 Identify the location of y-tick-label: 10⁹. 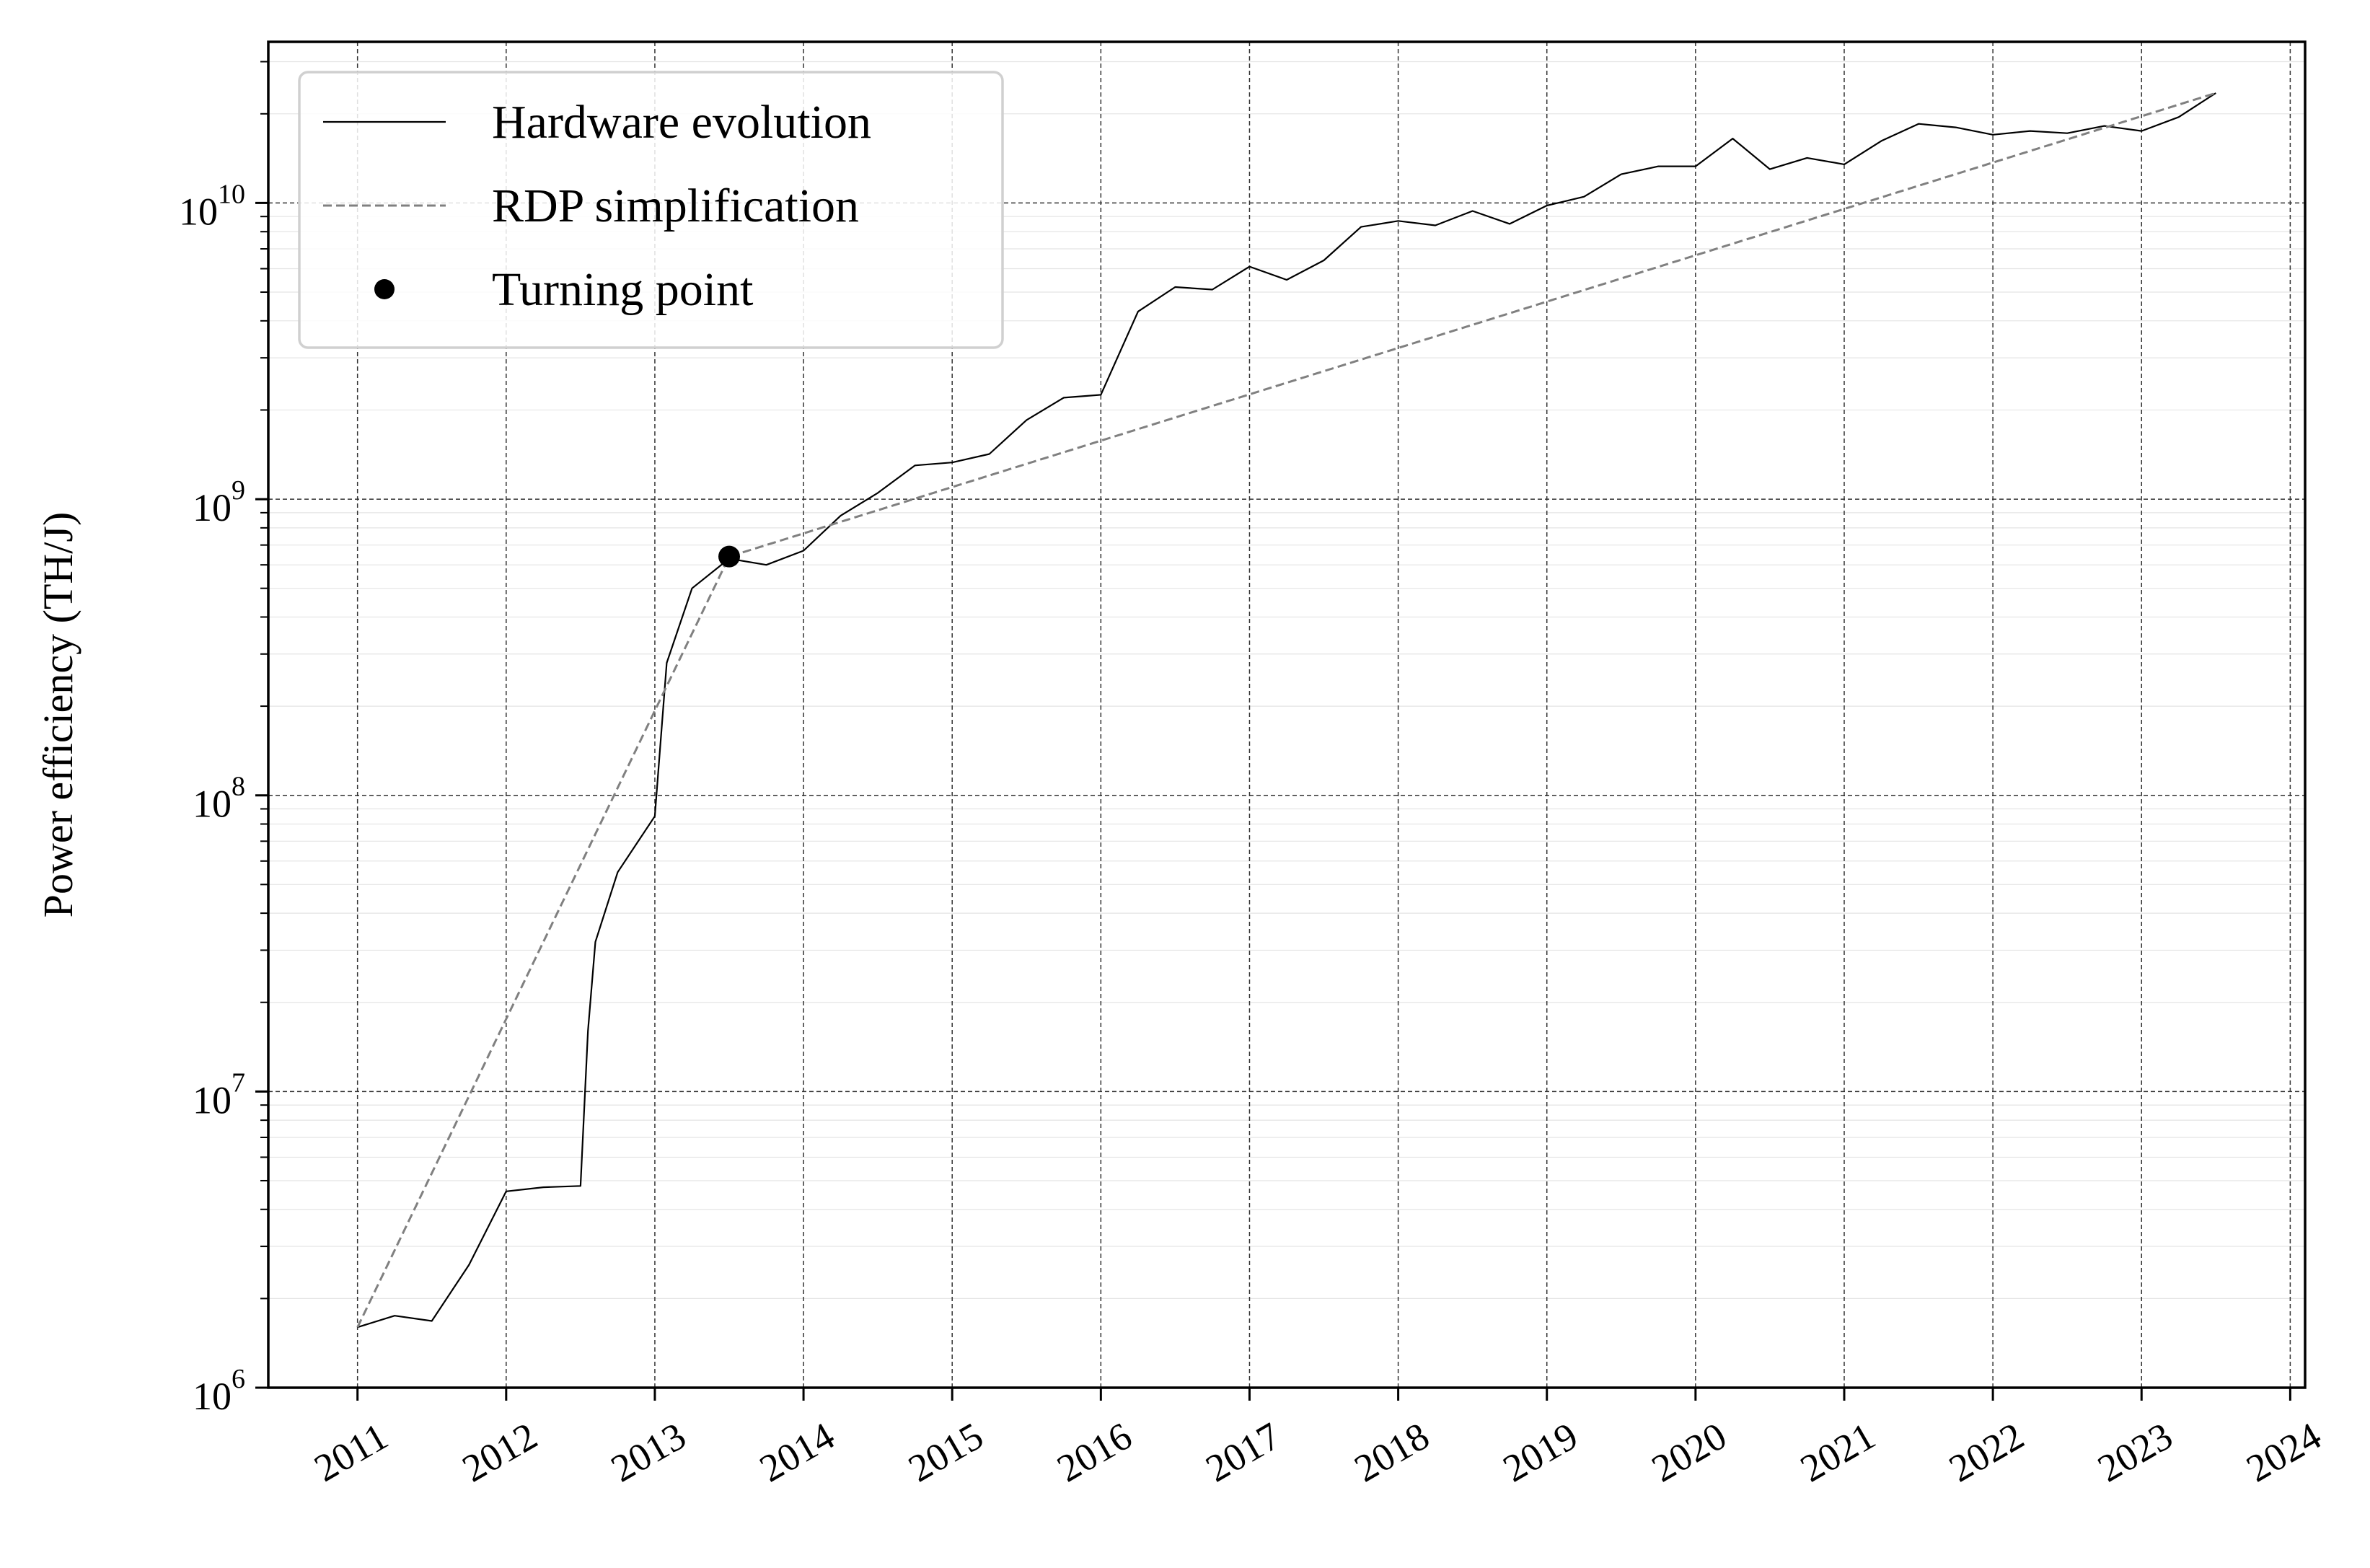
(219, 502).